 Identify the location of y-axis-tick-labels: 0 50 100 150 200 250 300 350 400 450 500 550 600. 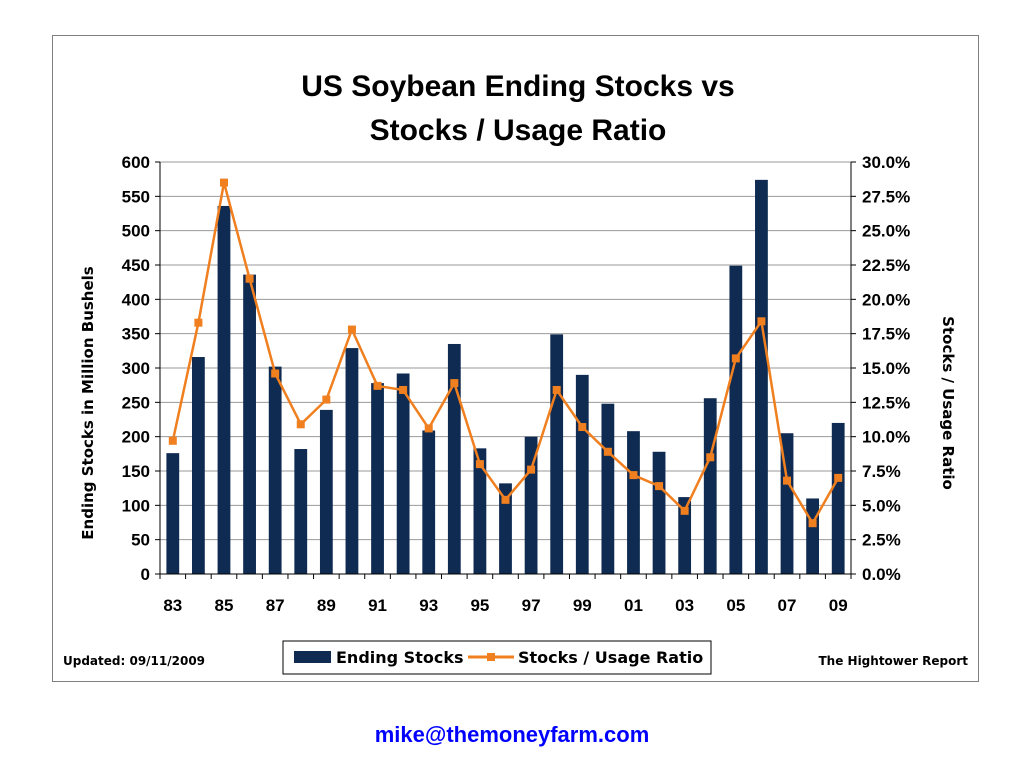
(136, 368).